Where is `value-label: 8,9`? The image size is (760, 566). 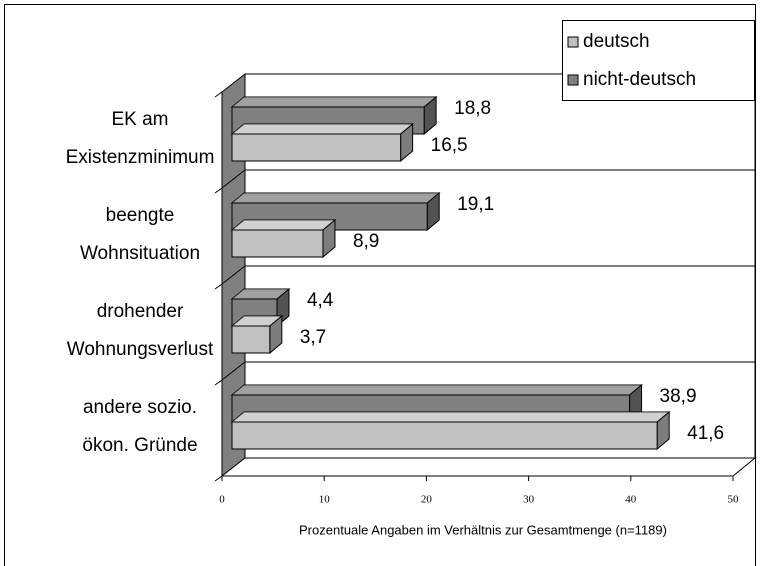
value-label: 8,9 is located at coordinates (366, 241).